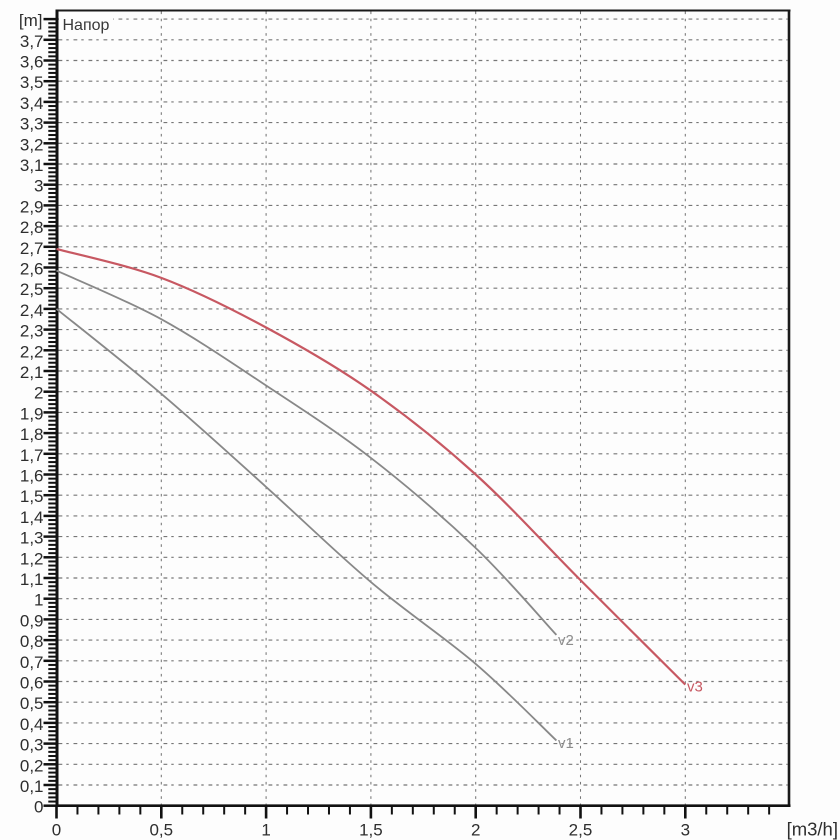  Describe the element at coordinates (32, 786) in the screenshot. I see `svg-text: 0,1` at that location.